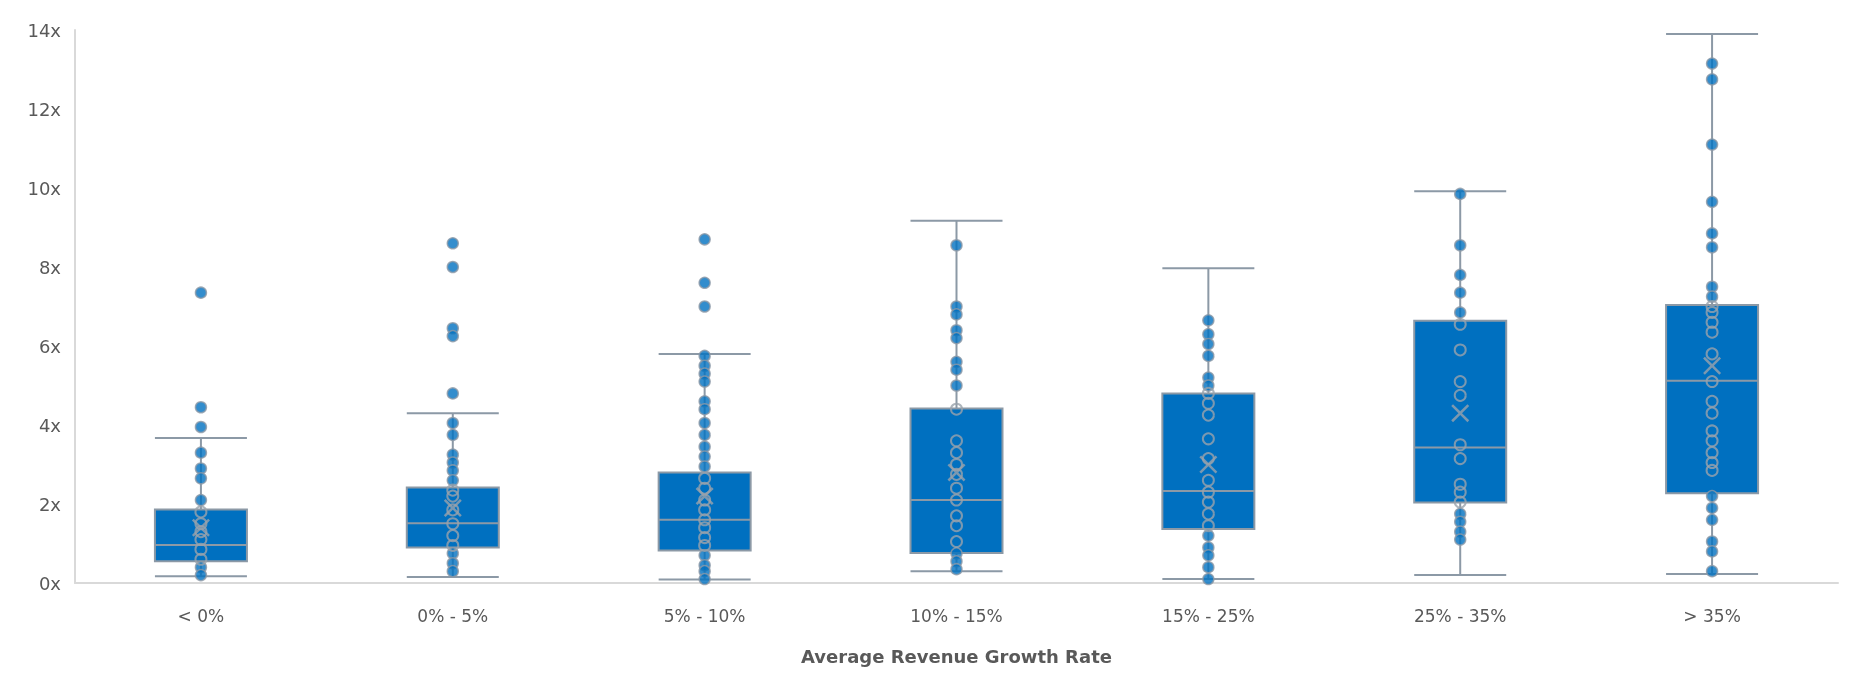  Describe the element at coordinates (956, 656) in the screenshot. I see `x-axis-title: Average Revenue Growth Rate` at that location.